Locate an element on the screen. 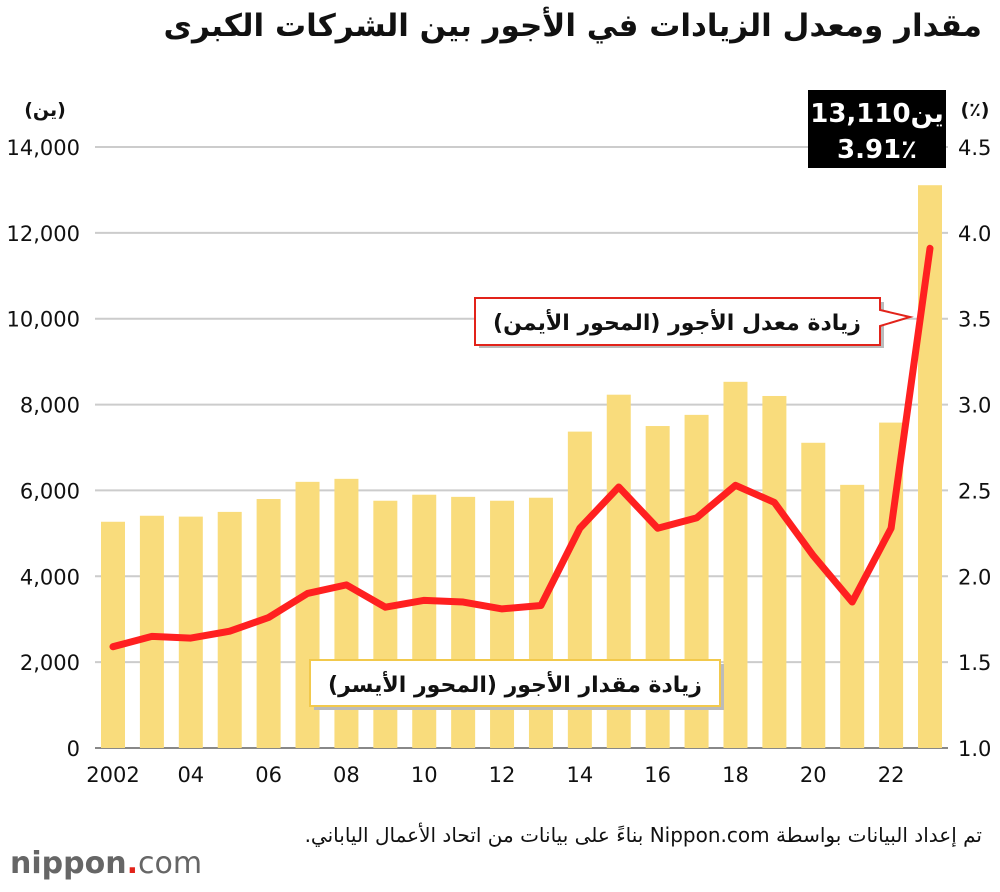  right-axis-label: (٪) is located at coordinates (975, 110).